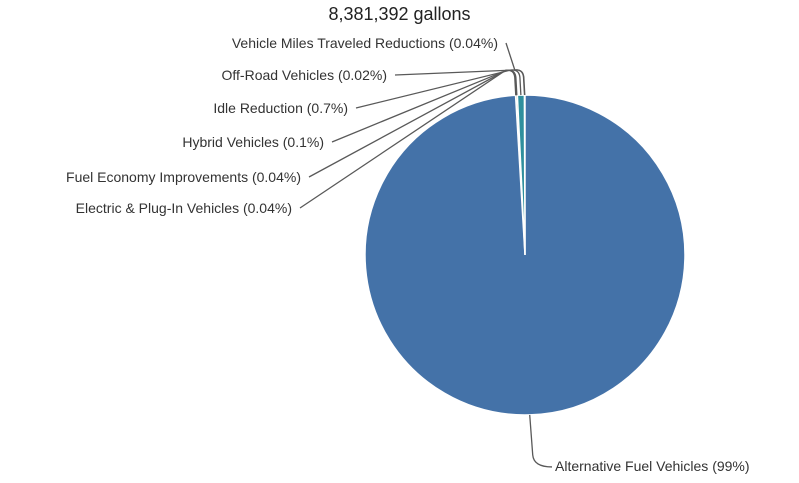  What do you see at coordinates (253, 142) in the screenshot?
I see `slice-label: Hybrid Vehicles (0.1%)` at bounding box center [253, 142].